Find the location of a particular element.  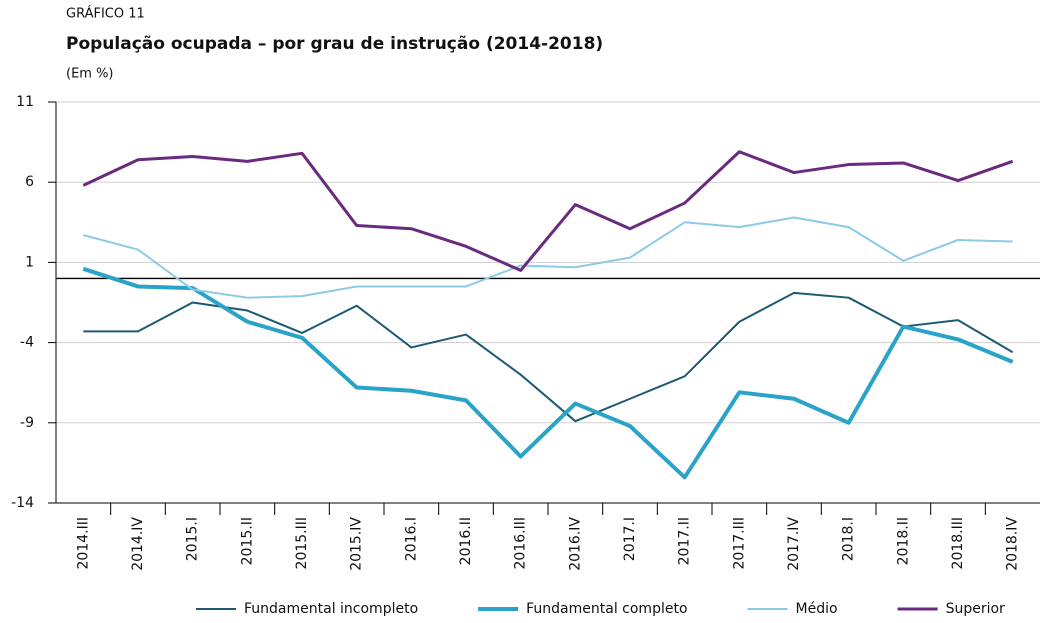

chart-subtitle: (Em %) is located at coordinates (90, 74).